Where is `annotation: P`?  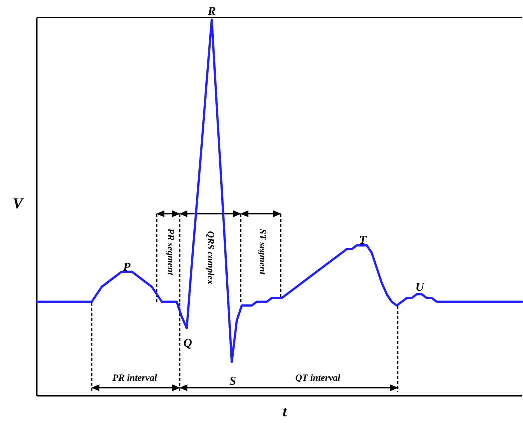
annotation: P is located at coordinates (127, 267).